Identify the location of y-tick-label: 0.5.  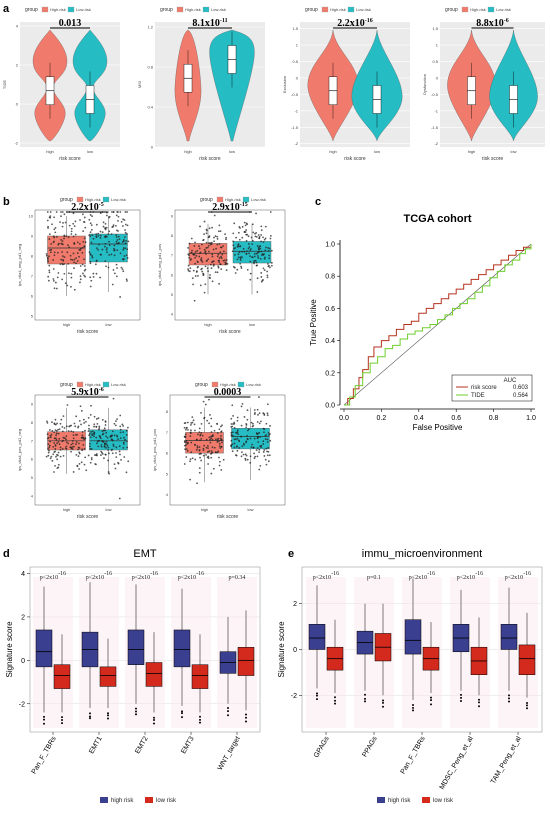
(295, 61).